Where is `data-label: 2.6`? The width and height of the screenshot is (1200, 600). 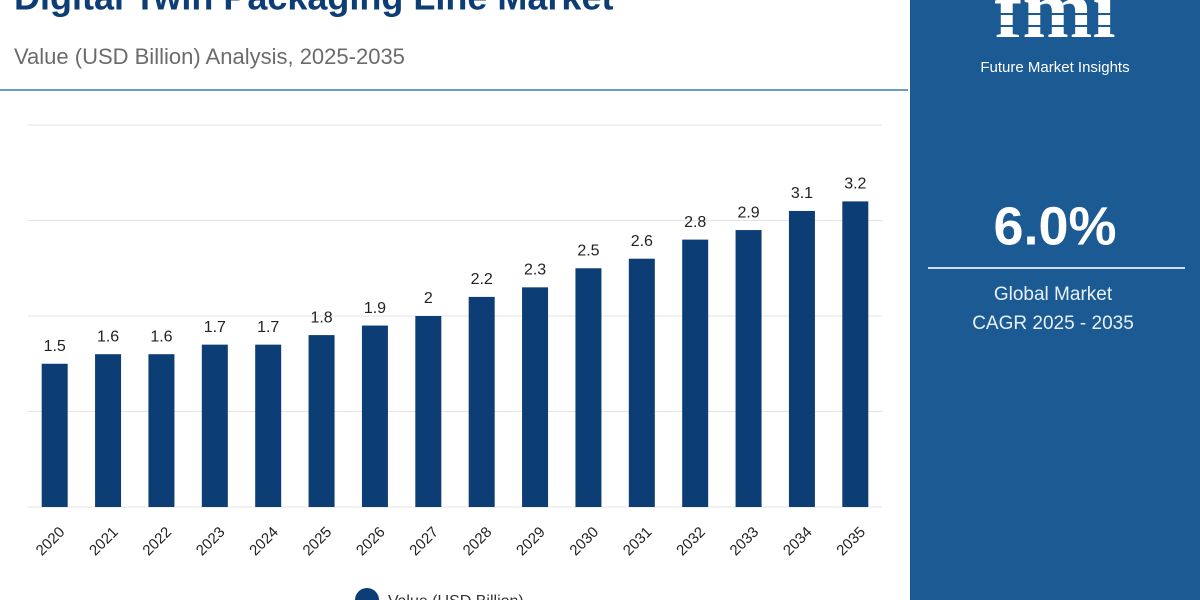 data-label: 2.6 is located at coordinates (642, 241).